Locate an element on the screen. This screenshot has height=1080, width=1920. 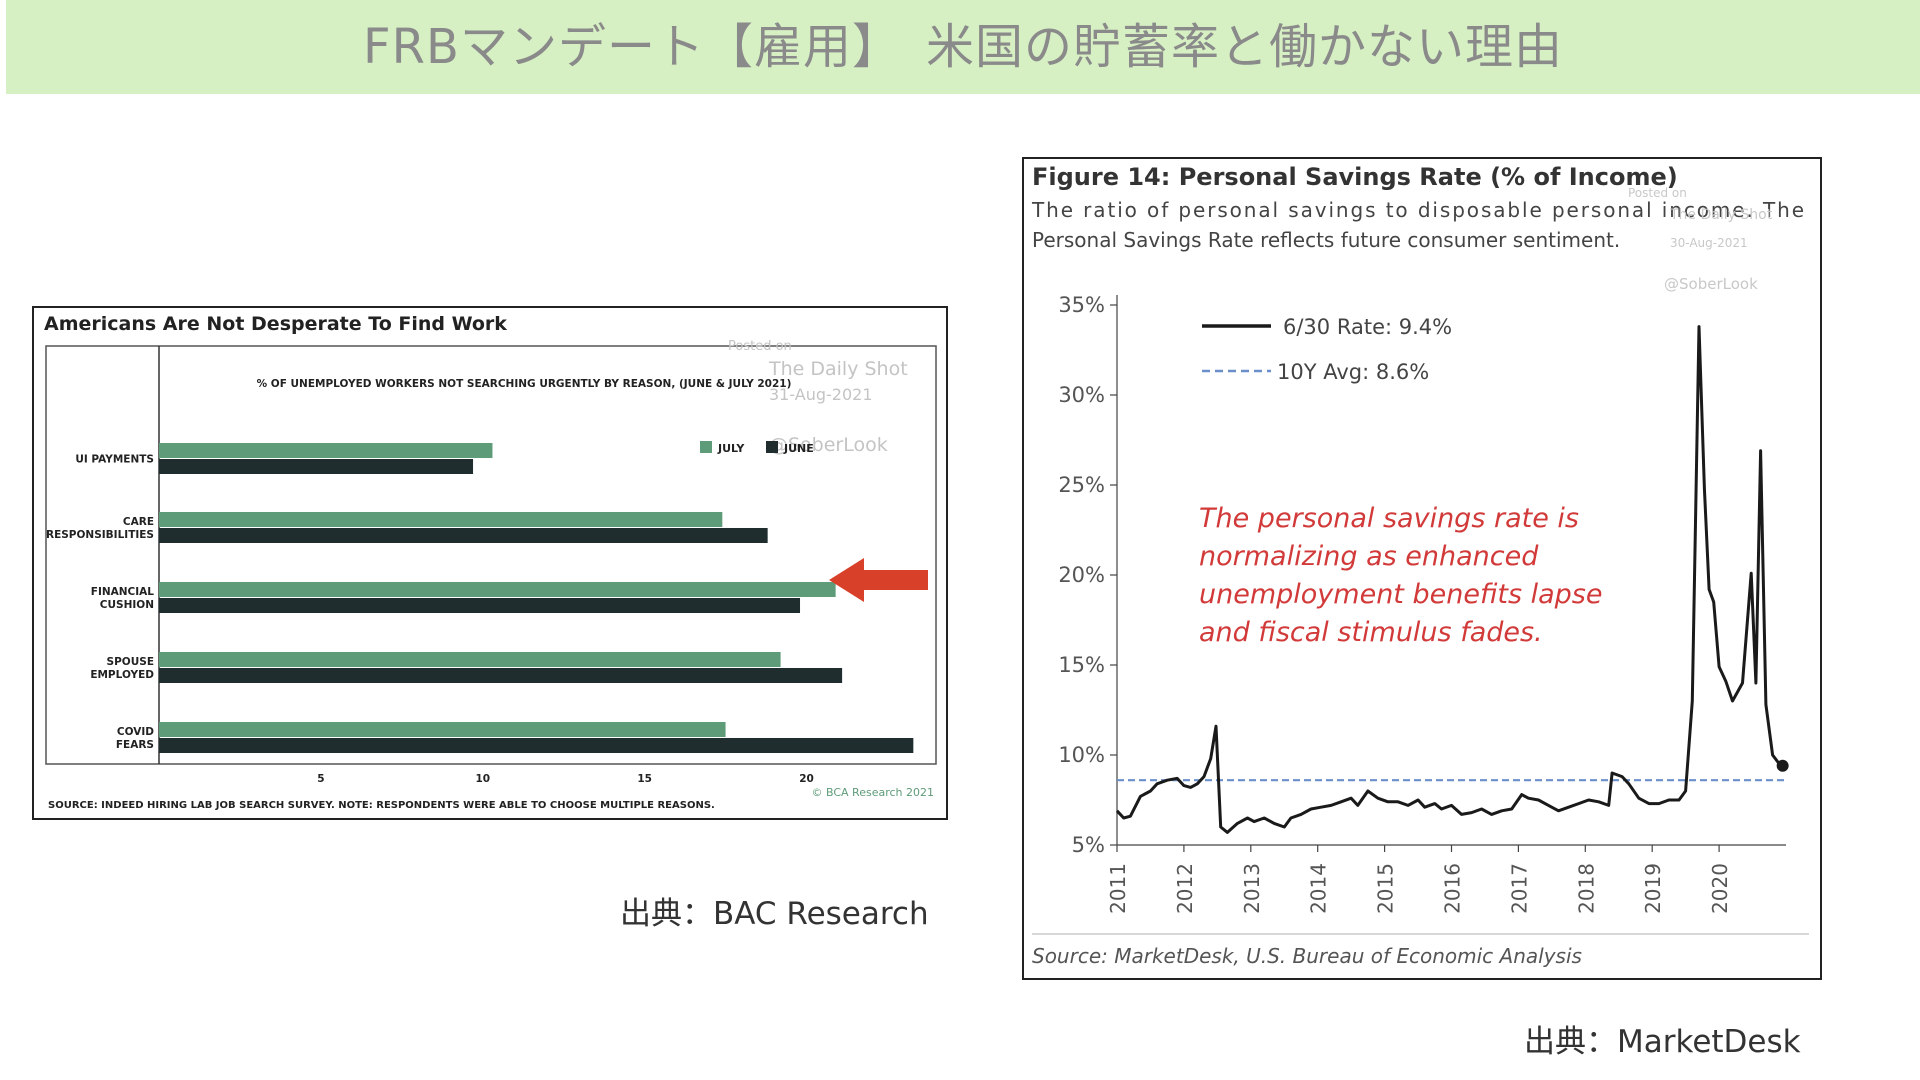
legend-avg-label: 10Y Avg: 8.6% is located at coordinates (1353, 372).